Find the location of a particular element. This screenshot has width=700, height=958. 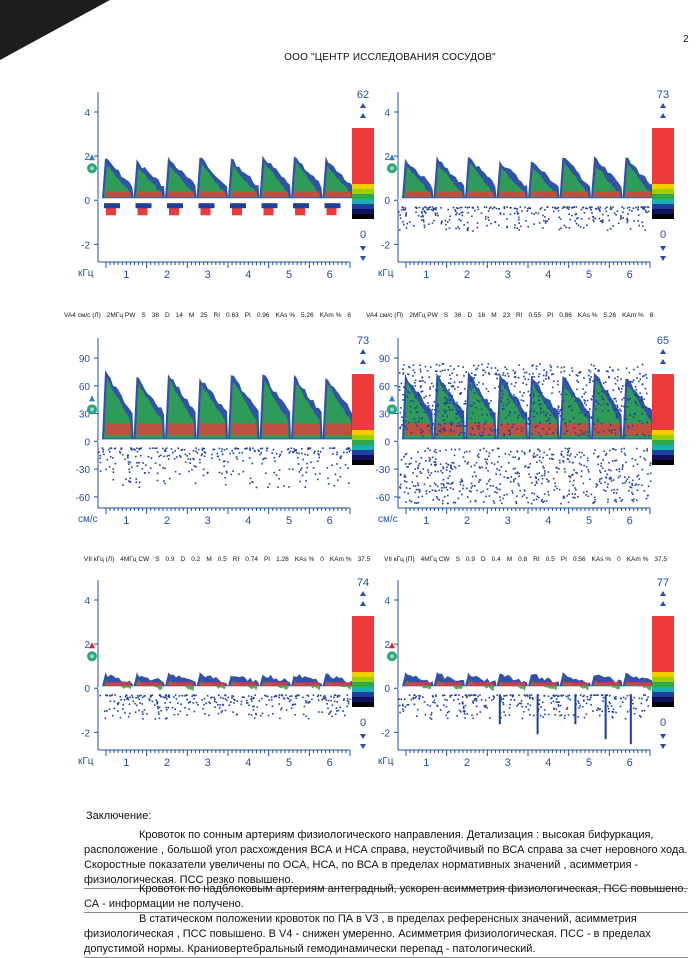

doppler-panel-3: 90 60 30 0 -30 -60 см/с 1 2 3 4 5 6 73 is located at coordinates (220, 433).